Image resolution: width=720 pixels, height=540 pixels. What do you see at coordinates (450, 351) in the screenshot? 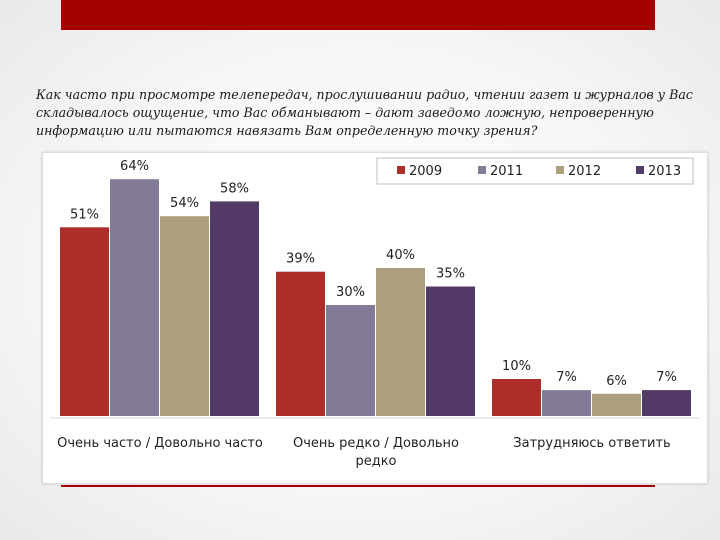
I see `bar-2013-cat2` at bounding box center [450, 351].